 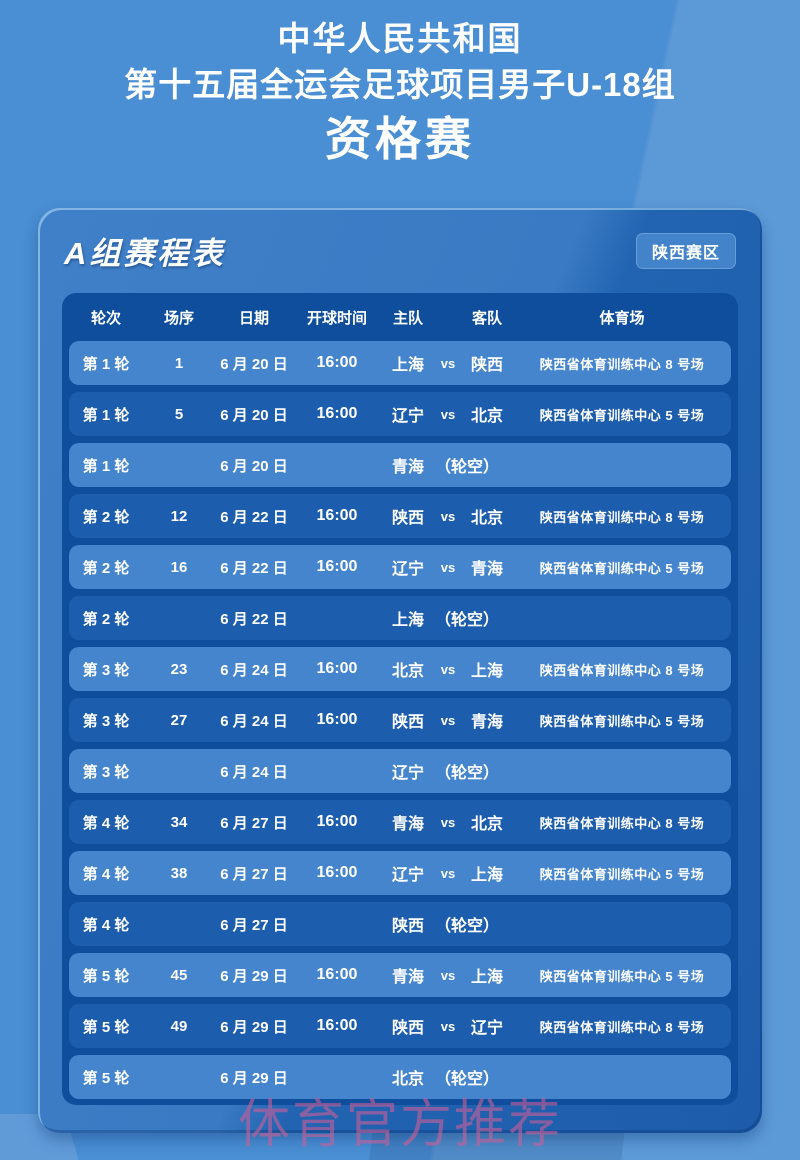 What do you see at coordinates (105, 318) in the screenshot?
I see `column-header-round: 轮次` at bounding box center [105, 318].